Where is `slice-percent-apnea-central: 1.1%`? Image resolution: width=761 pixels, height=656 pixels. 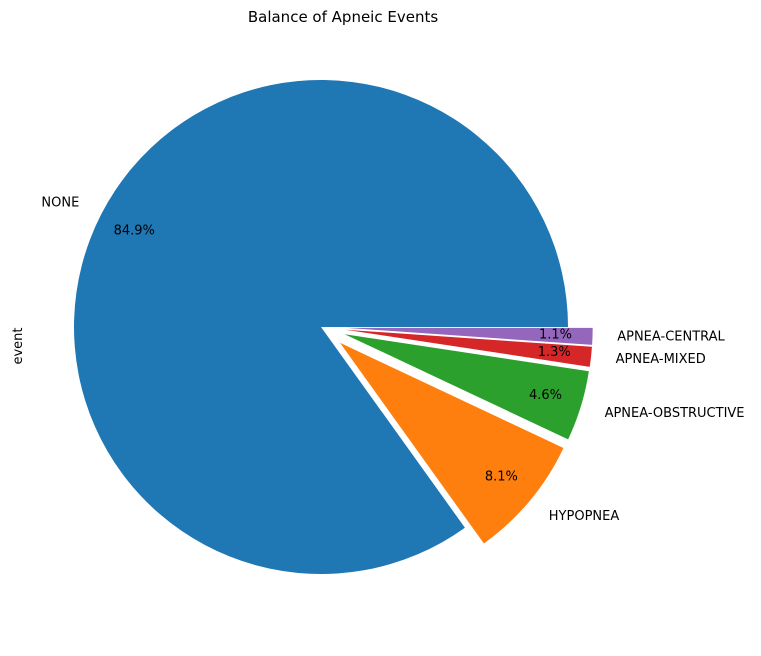 slice-percent-apnea-central: 1.1% is located at coordinates (555, 335).